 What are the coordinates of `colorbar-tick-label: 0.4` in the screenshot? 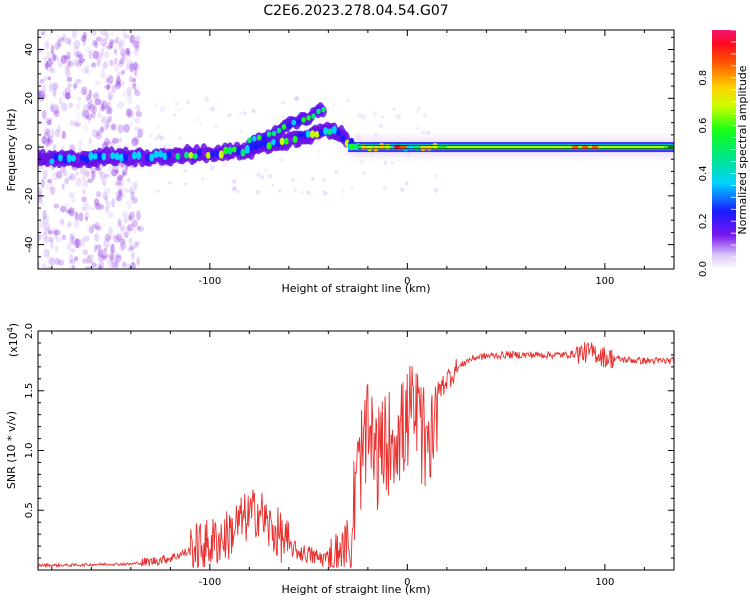 It's located at (703, 173).